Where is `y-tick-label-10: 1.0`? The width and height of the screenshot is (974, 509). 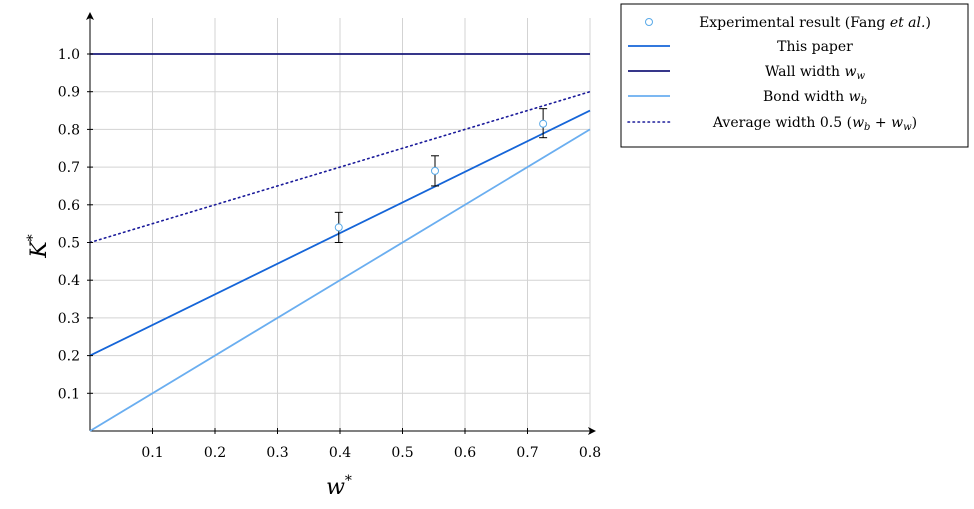
y-tick-label-10: 1.0 is located at coordinates (69, 55).